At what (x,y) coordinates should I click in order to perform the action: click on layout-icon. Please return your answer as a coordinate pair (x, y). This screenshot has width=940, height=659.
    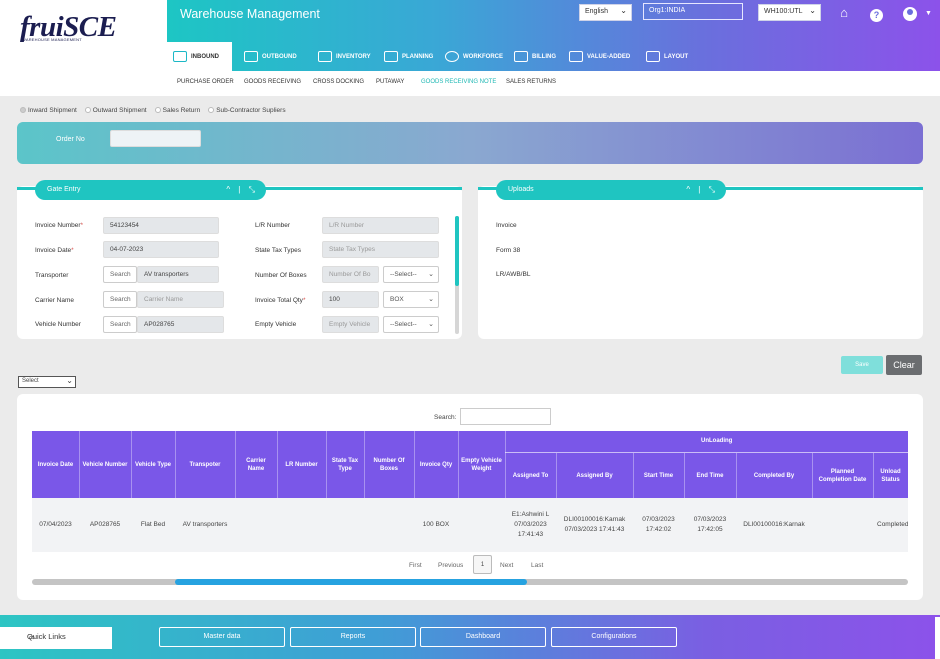
    Looking at the image, I should click on (653, 56).